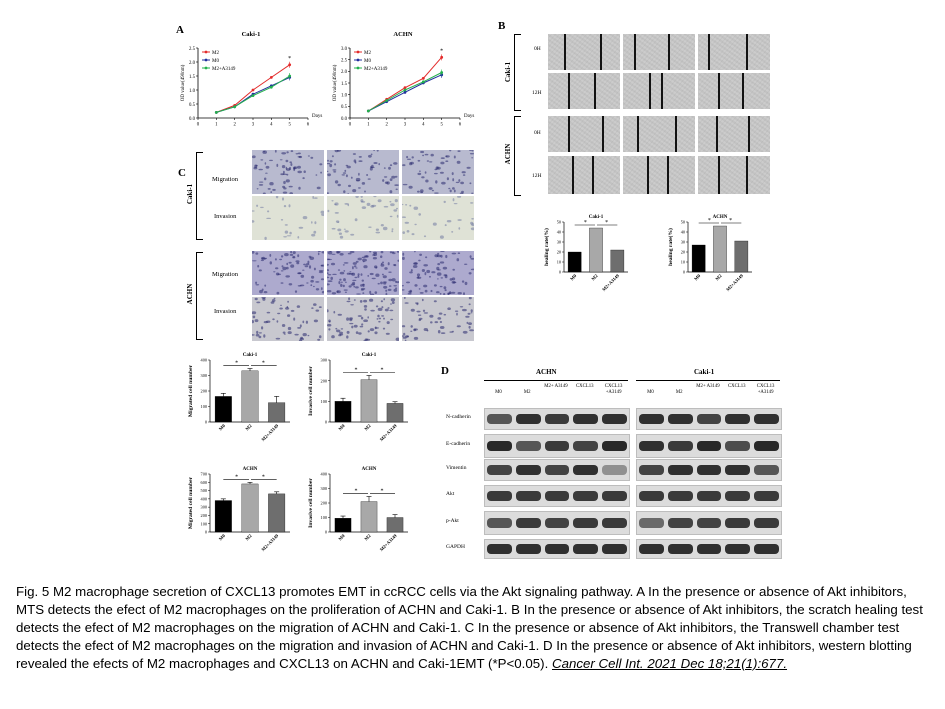  I want to click on citation-link: Cancer Cell Int. 2021 Dec 18;21(1):677., so click(669, 663).